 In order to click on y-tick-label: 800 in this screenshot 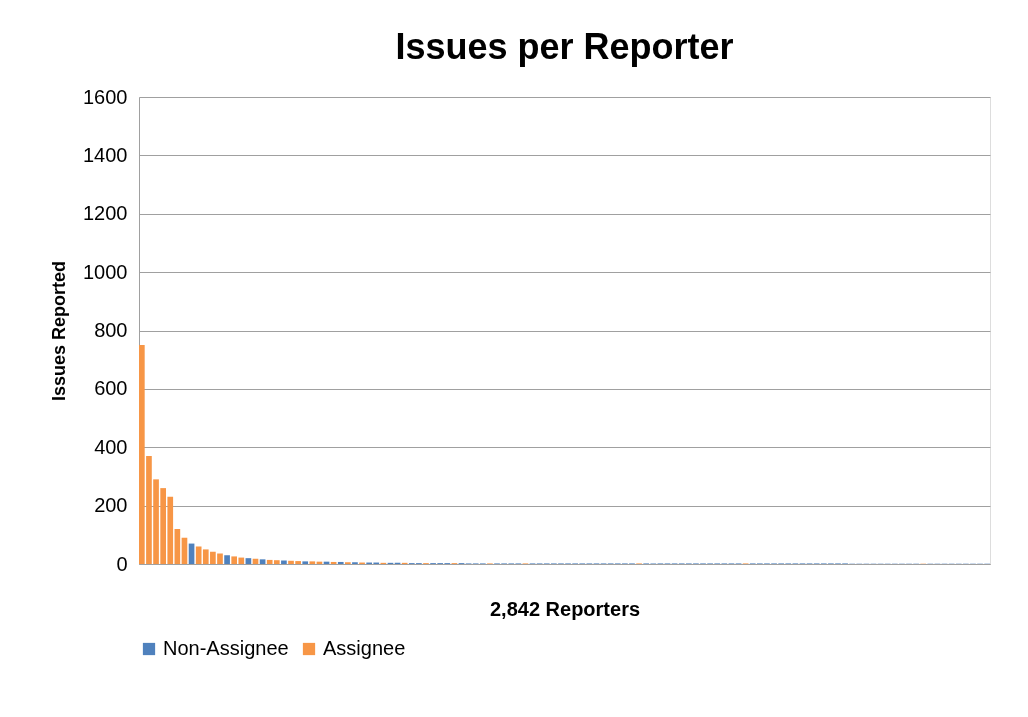, I will do `click(111, 330)`.